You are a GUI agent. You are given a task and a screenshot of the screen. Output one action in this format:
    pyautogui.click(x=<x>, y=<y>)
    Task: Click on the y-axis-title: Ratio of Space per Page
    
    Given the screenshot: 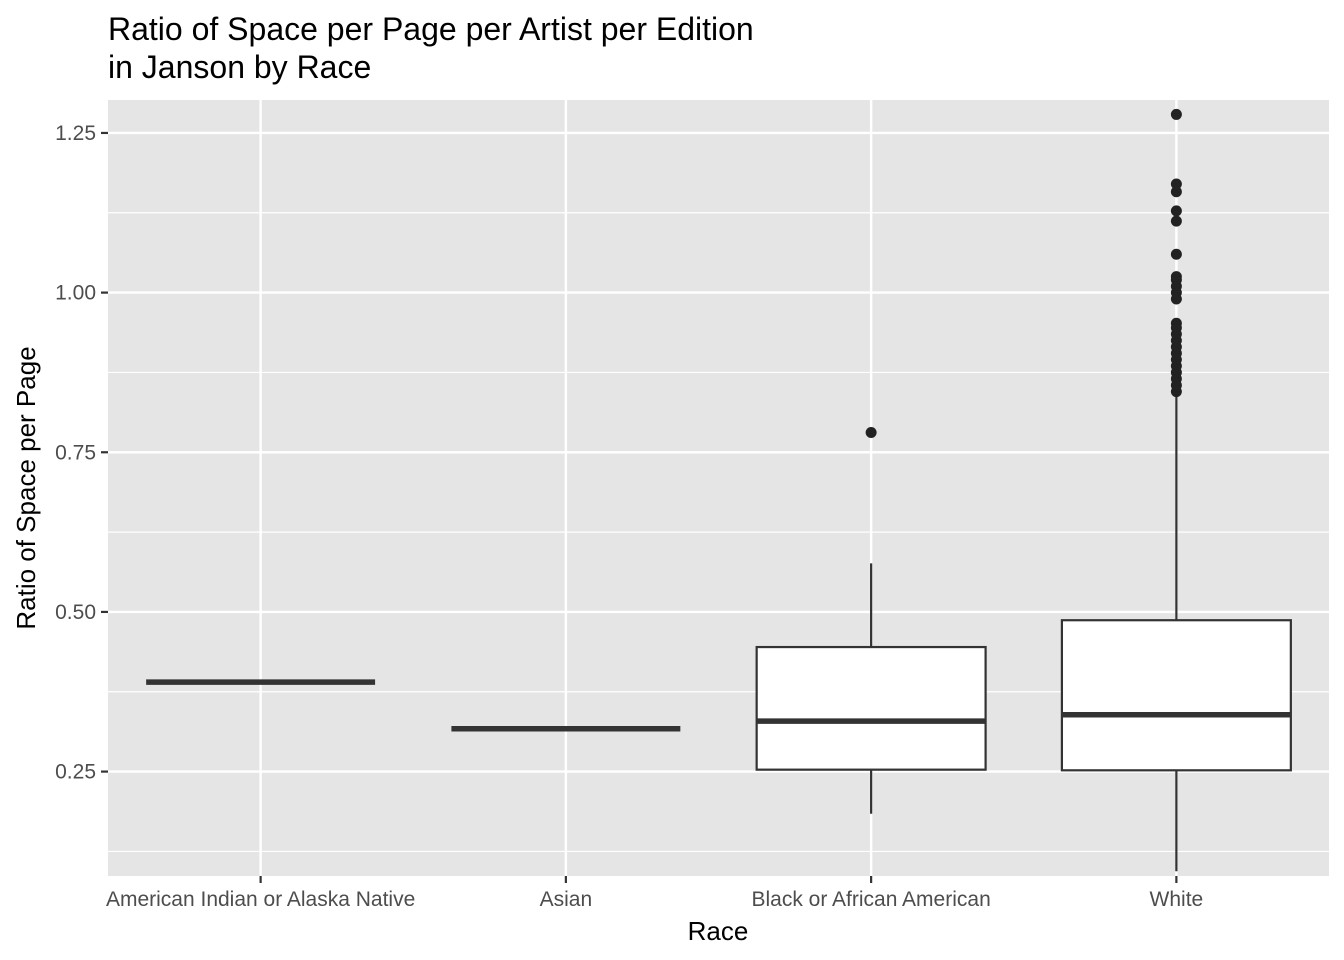 What is the action you would take?
    pyautogui.click(x=26, y=487)
    